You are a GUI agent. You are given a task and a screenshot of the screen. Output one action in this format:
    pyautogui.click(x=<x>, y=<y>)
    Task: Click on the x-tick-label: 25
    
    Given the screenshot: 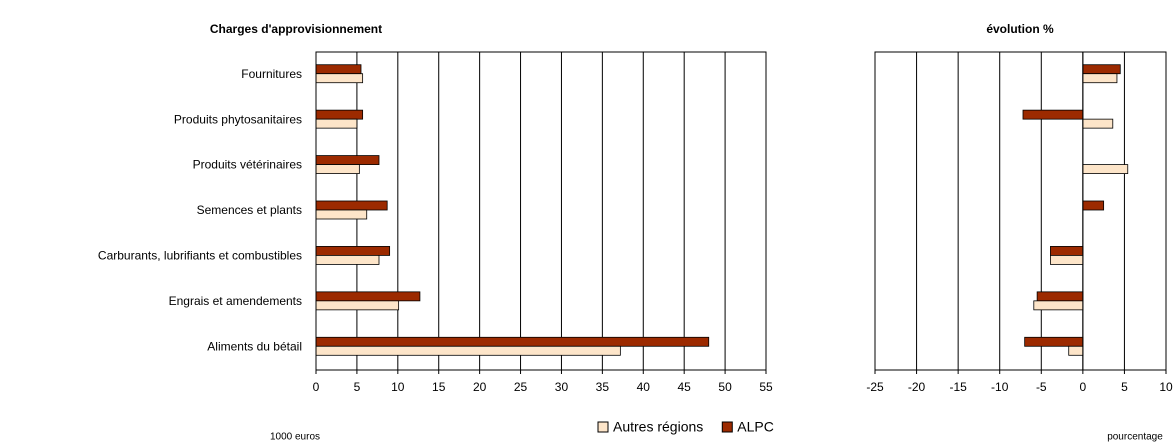 What is the action you would take?
    pyautogui.click(x=521, y=387)
    